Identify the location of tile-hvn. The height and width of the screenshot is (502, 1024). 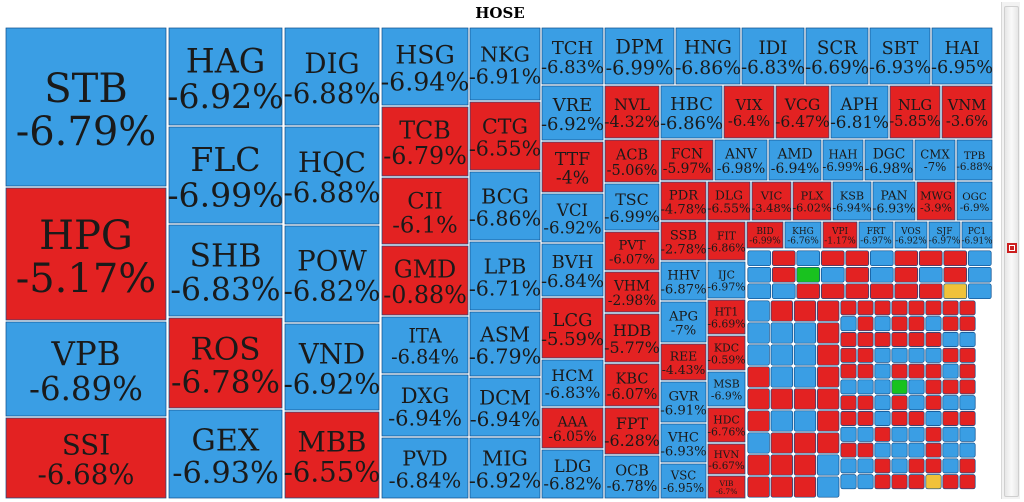
(726, 459).